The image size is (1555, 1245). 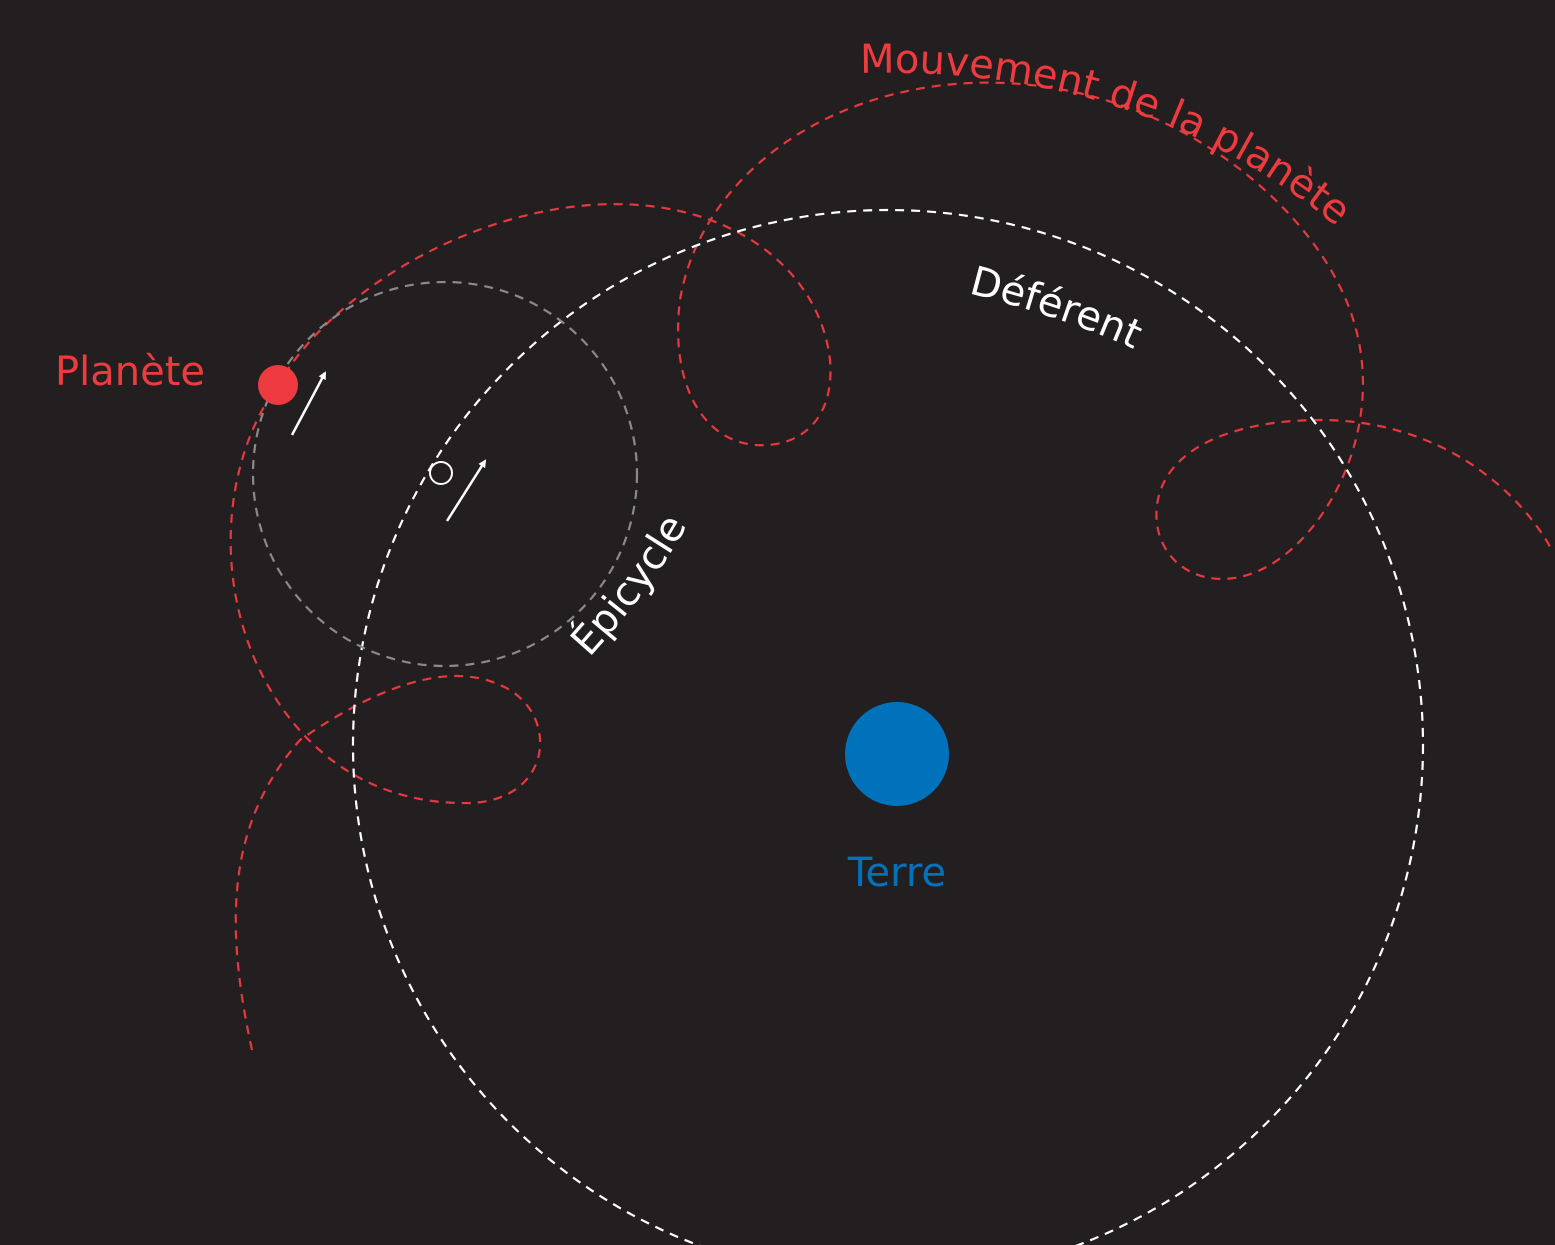 What do you see at coordinates (628, 585) in the screenshot?
I see `epicycle-label: Épicycle` at bounding box center [628, 585].